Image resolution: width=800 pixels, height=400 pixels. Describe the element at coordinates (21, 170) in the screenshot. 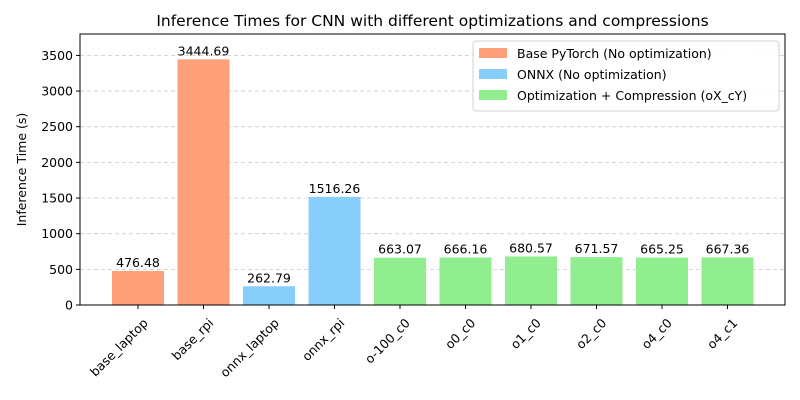

I see `y-axis-label: Inference Time (s)` at that location.